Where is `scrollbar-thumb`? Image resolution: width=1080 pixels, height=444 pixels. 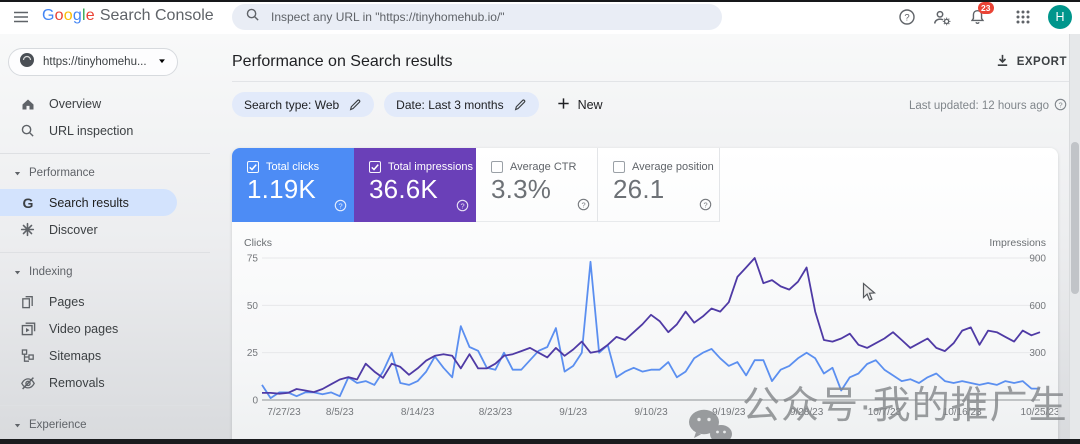
scrollbar-thumb is located at coordinates (1075, 218).